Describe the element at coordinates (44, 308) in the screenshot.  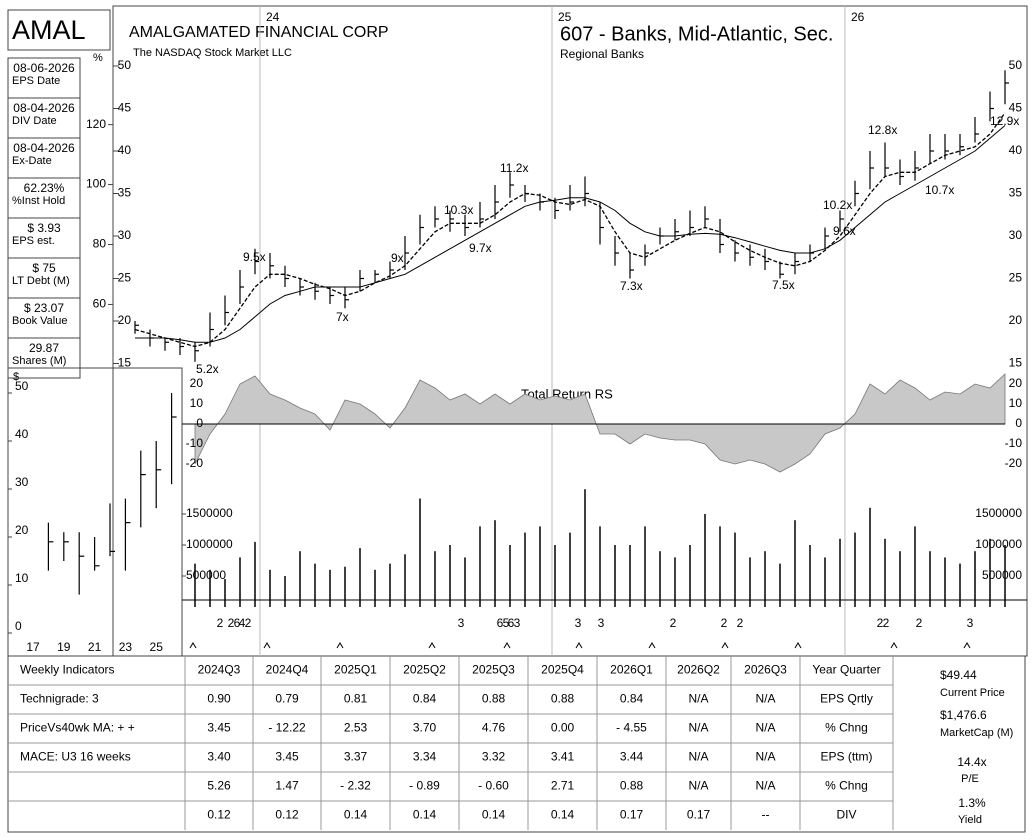
I see `sidebar-value: $ 23.07` at that location.